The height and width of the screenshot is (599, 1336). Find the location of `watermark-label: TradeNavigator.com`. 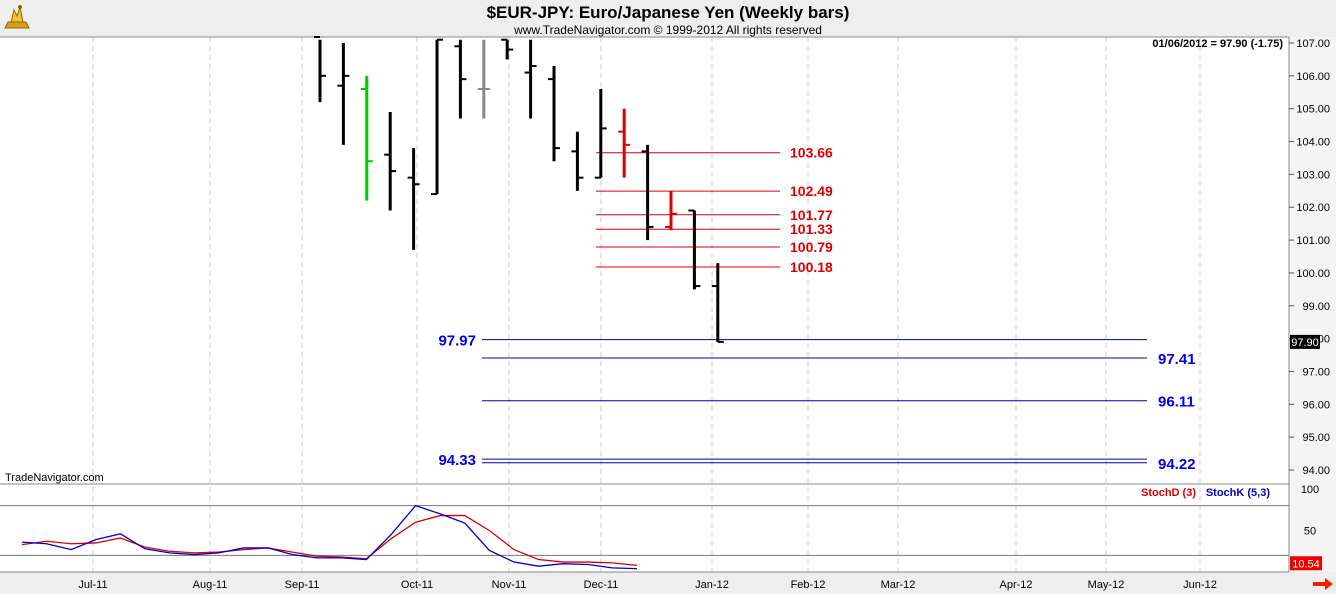

watermark-label: TradeNavigator.com is located at coordinates (54, 478).